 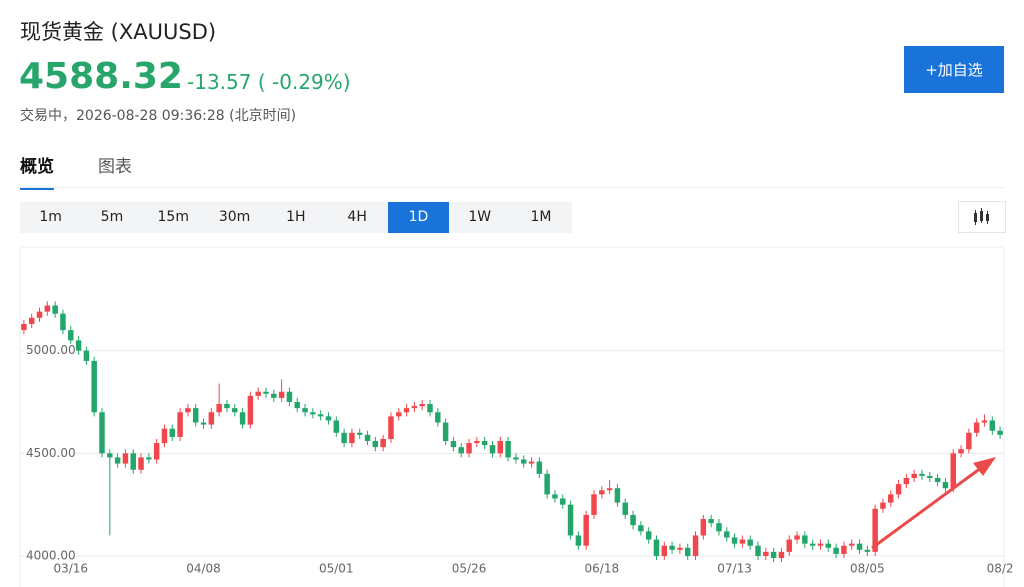 I want to click on x-tick-label: 07/13, so click(x=734, y=569).